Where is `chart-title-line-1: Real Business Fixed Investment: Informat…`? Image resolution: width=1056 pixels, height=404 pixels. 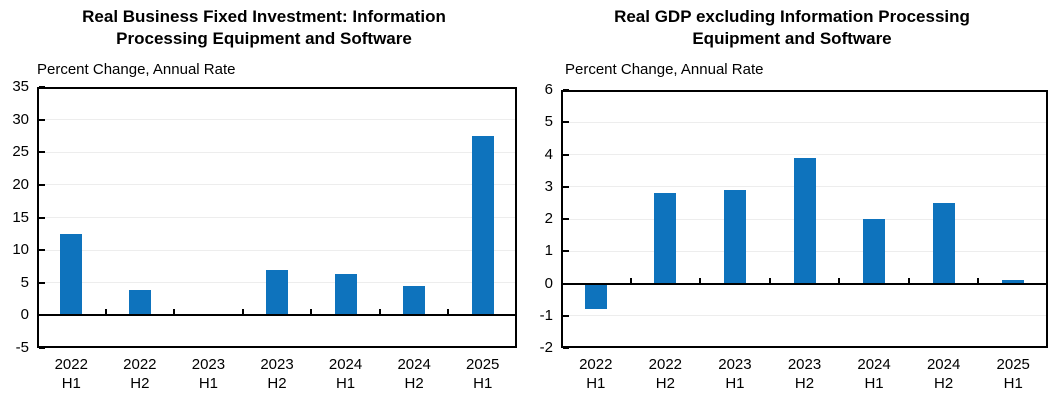 chart-title-line-1: Real Business Fixed Investment: Informat… is located at coordinates (264, 16).